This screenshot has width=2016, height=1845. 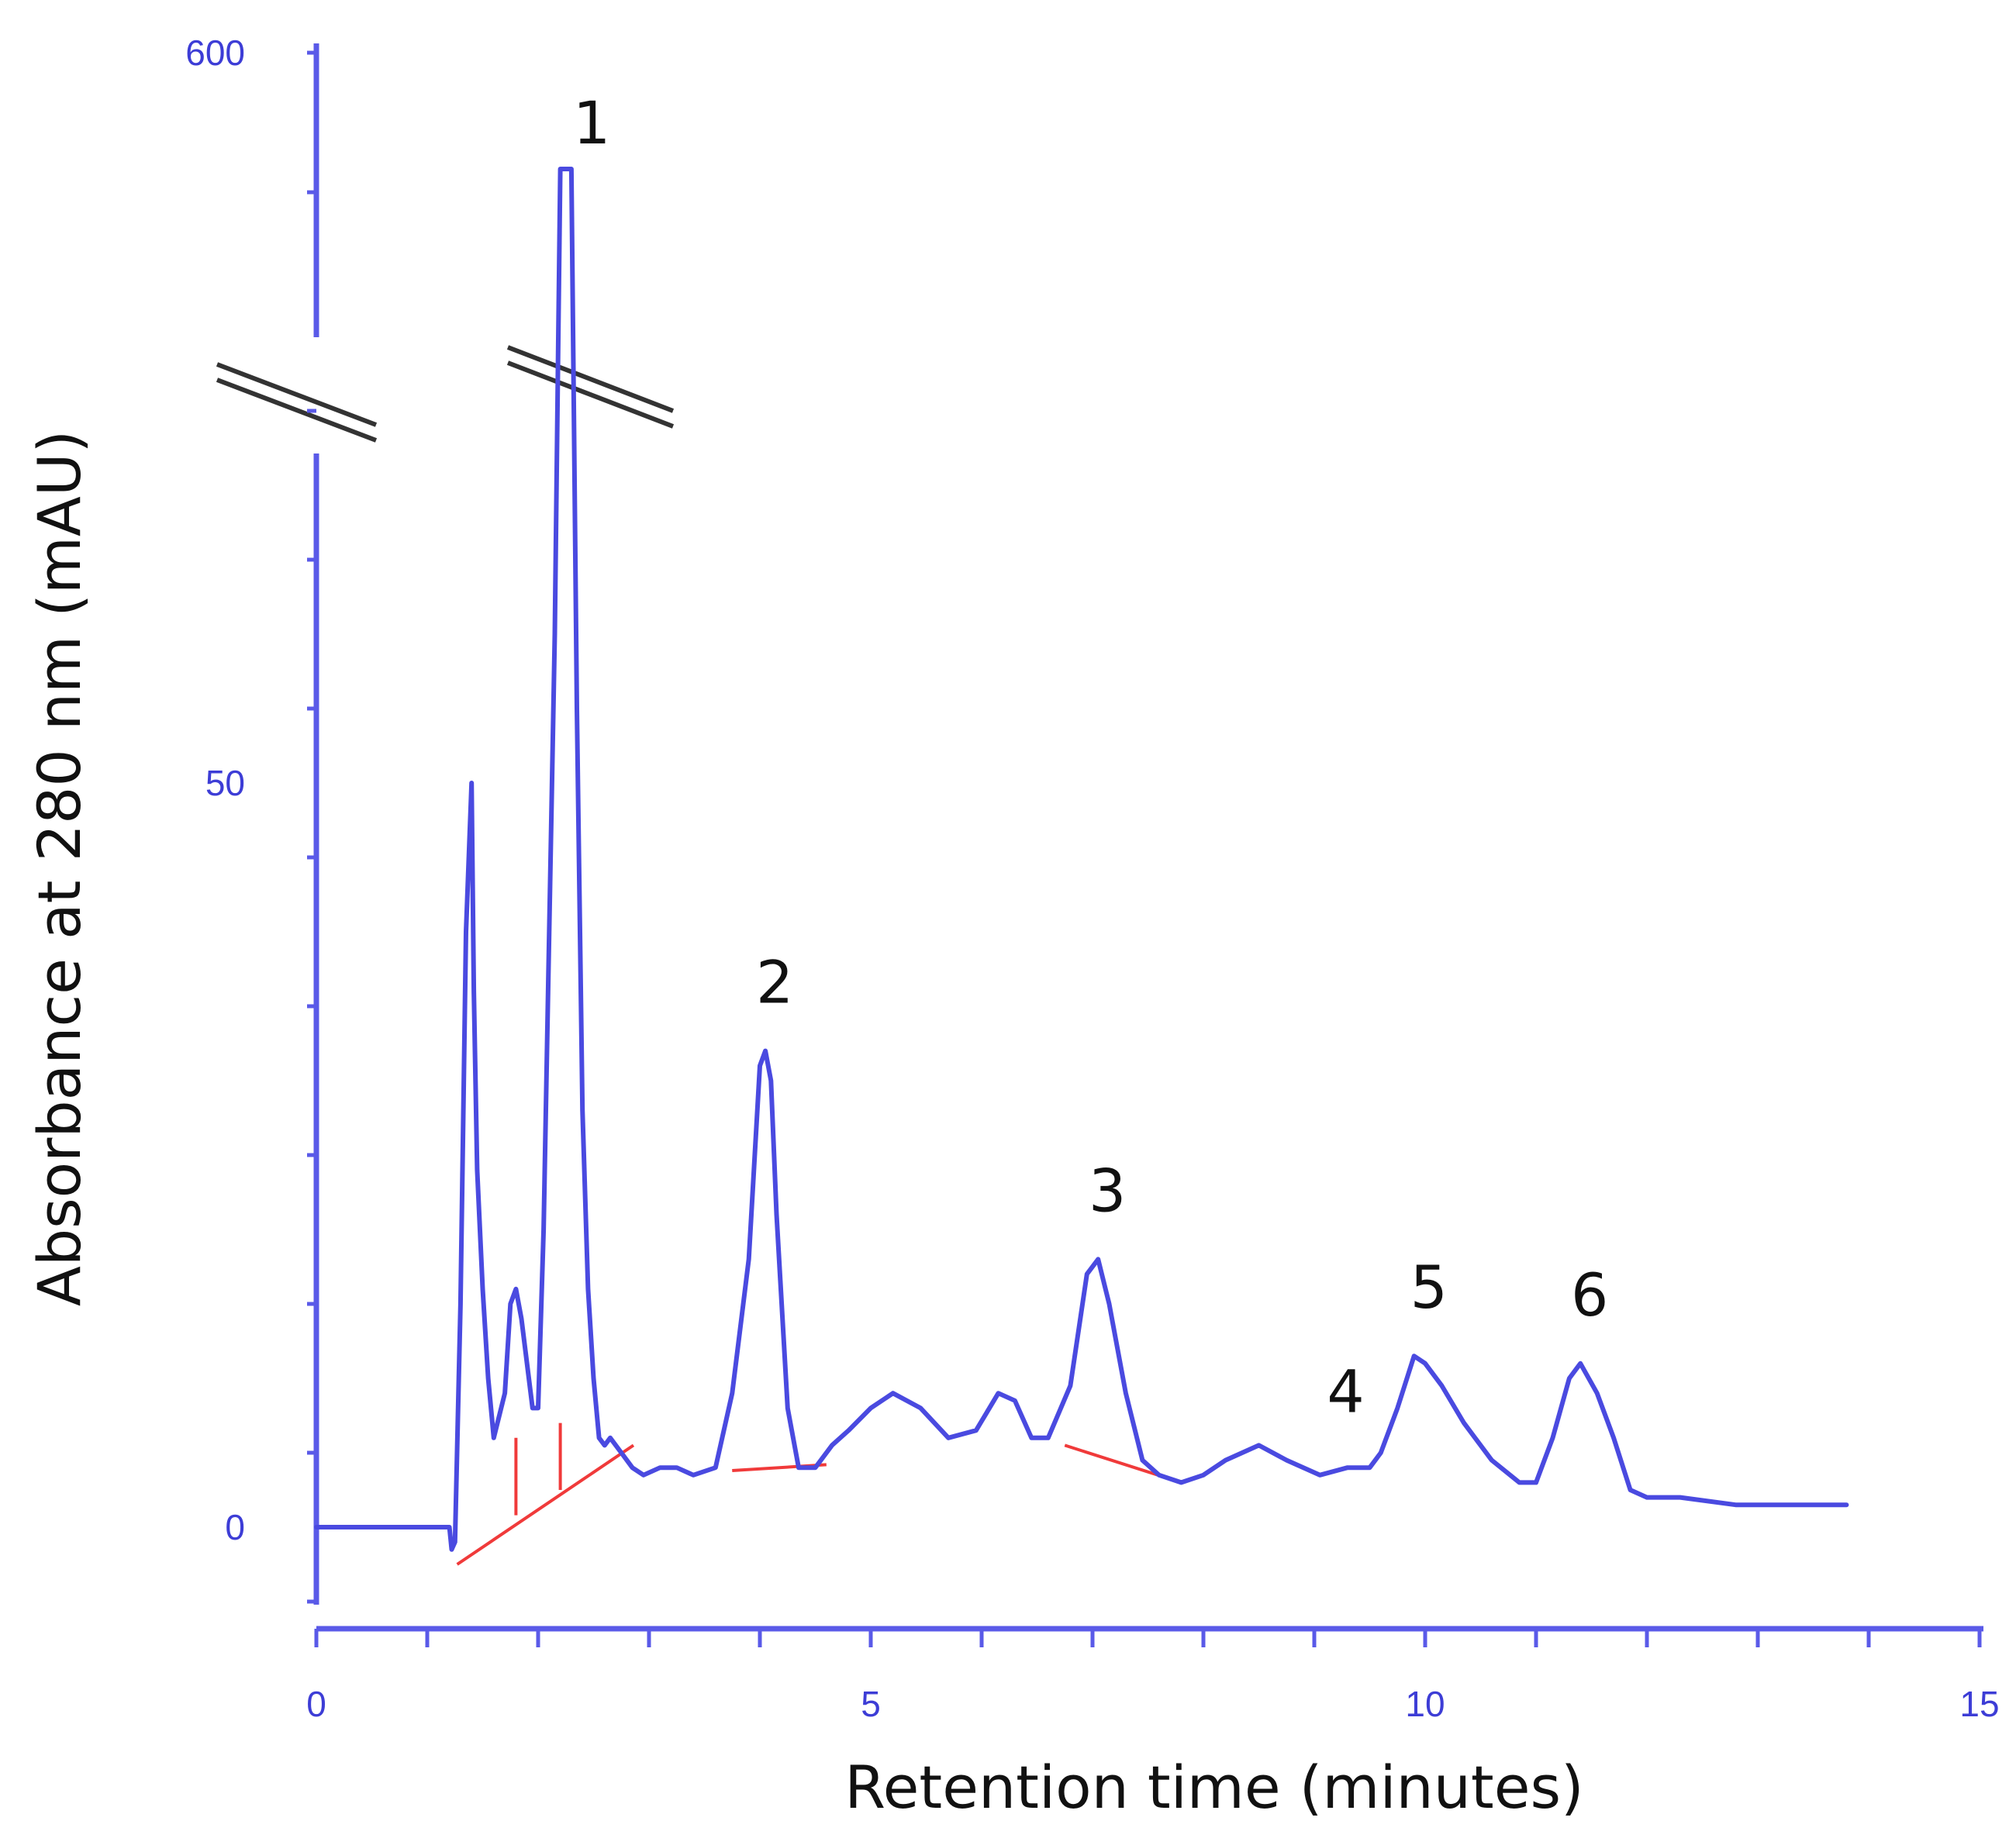 I want to click on x-ticks: 0 5 10 15, so click(x=1153, y=1676).